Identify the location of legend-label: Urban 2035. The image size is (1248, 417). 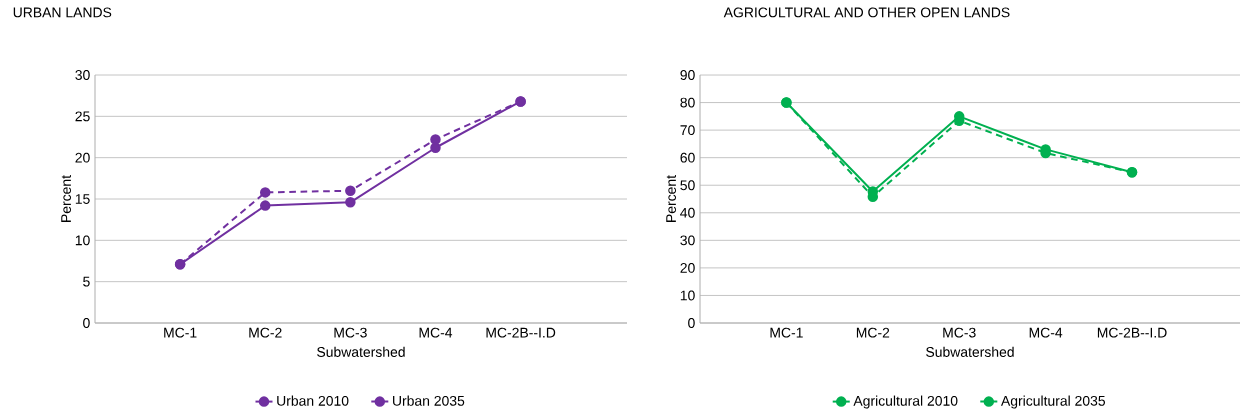
(429, 400).